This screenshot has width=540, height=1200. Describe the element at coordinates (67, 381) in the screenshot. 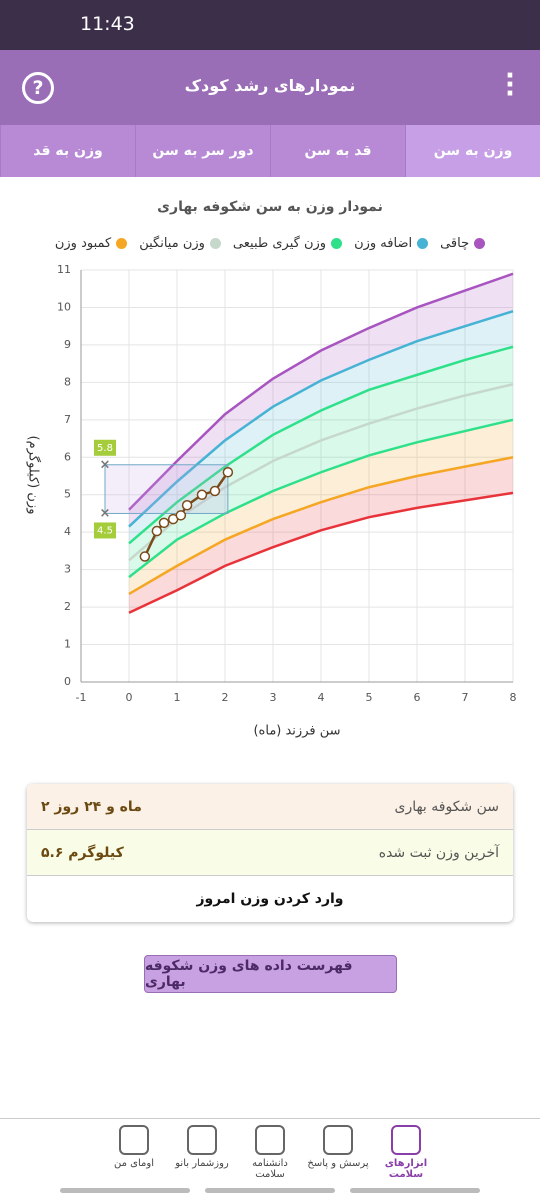

I see `y-tick-label: 8` at that location.